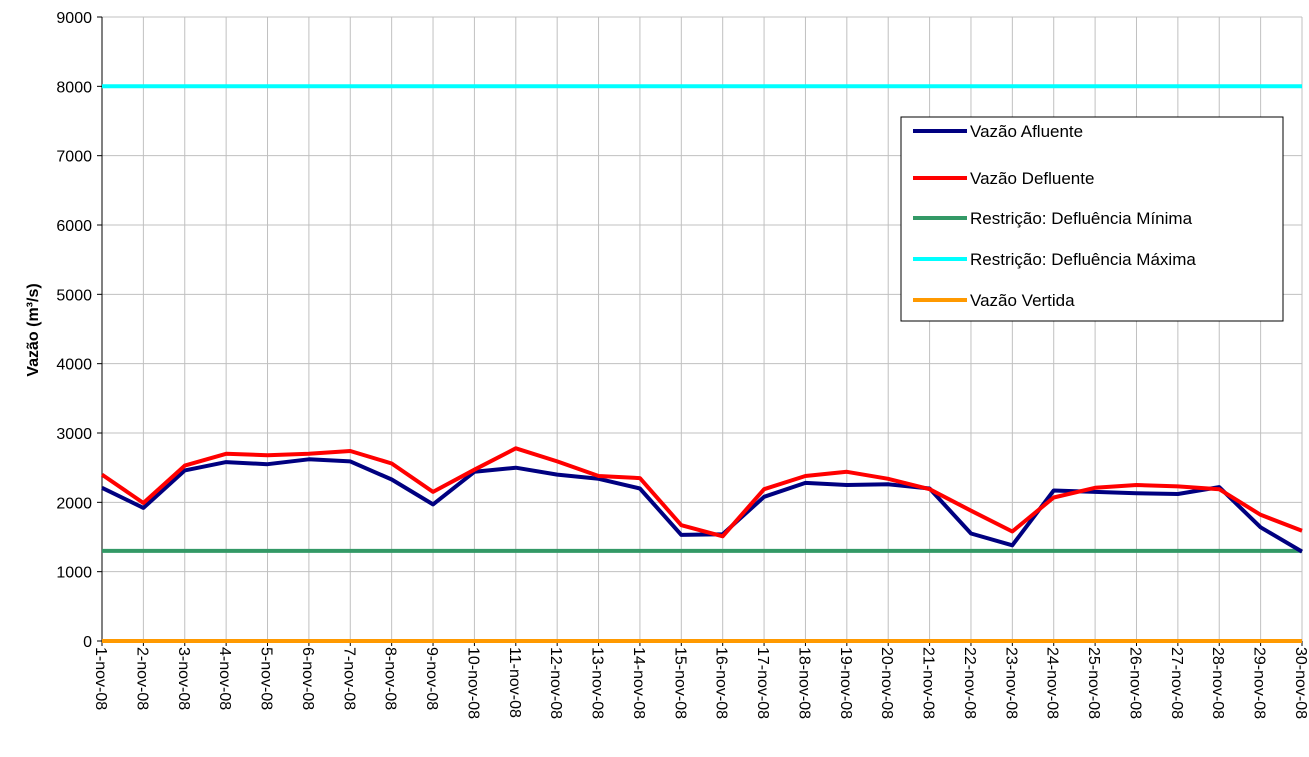  What do you see at coordinates (74, 295) in the screenshot?
I see `y-tick-label: 5000` at bounding box center [74, 295].